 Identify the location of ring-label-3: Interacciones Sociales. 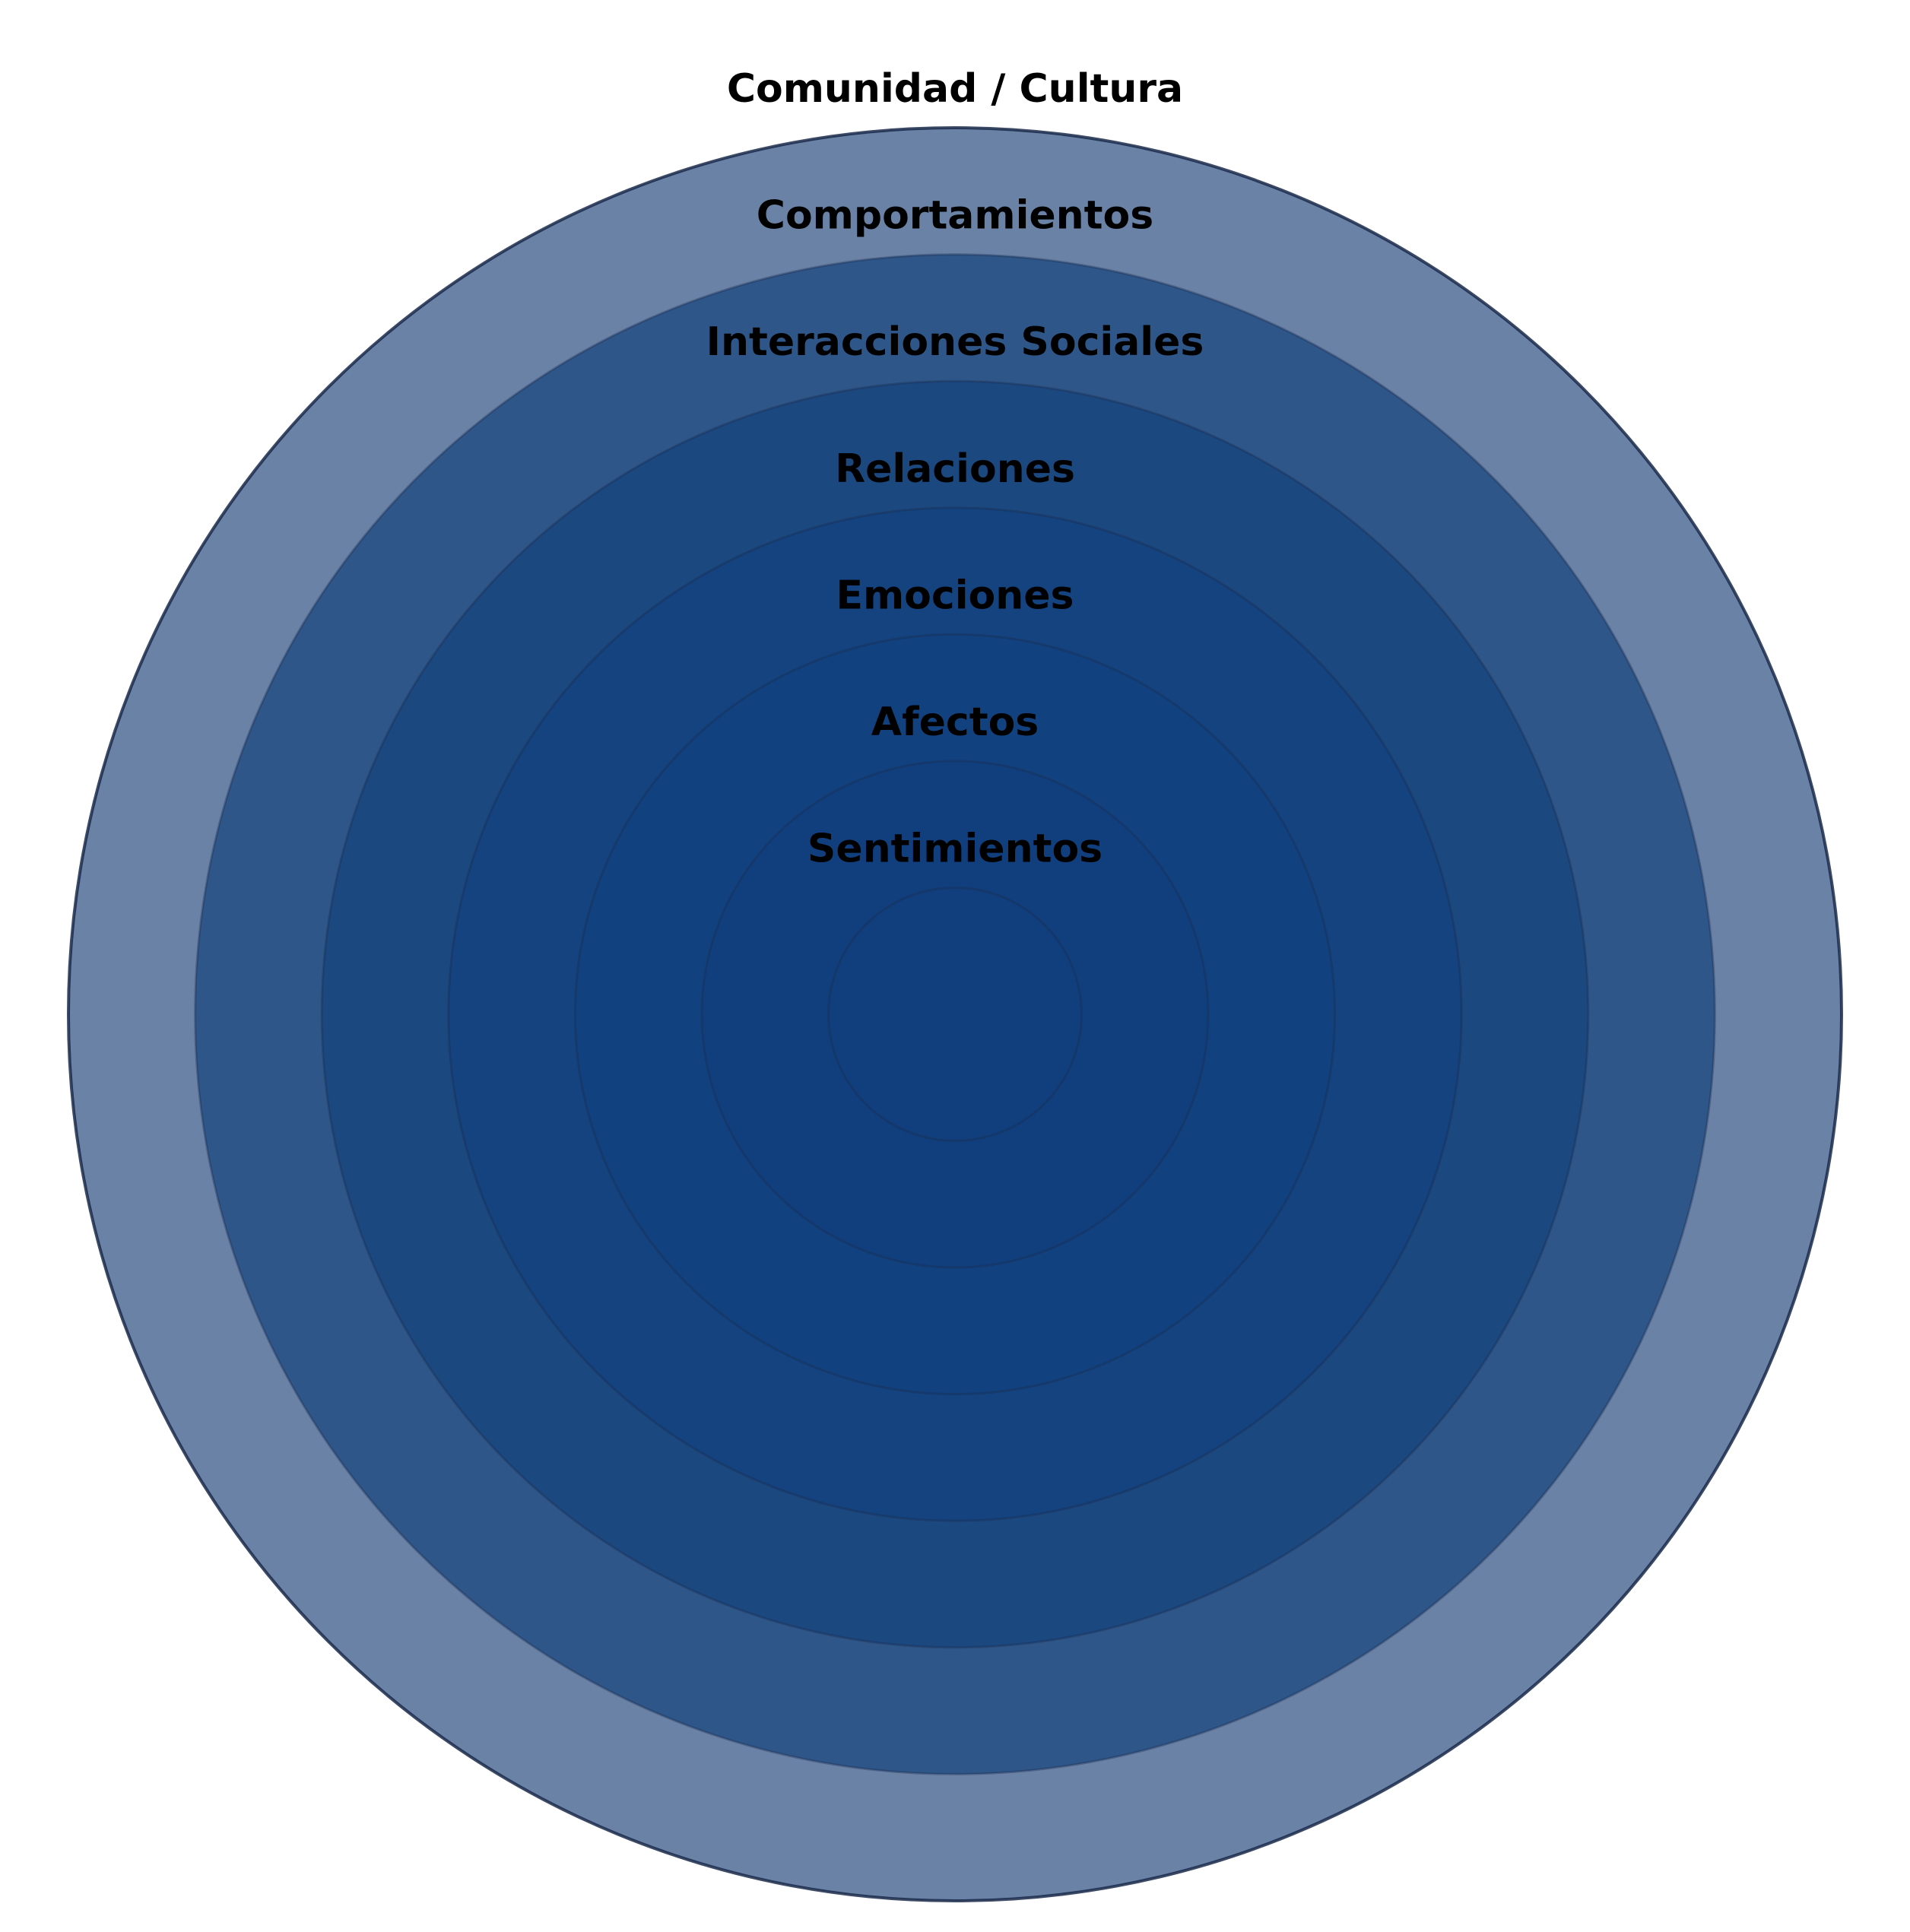
(955, 342).